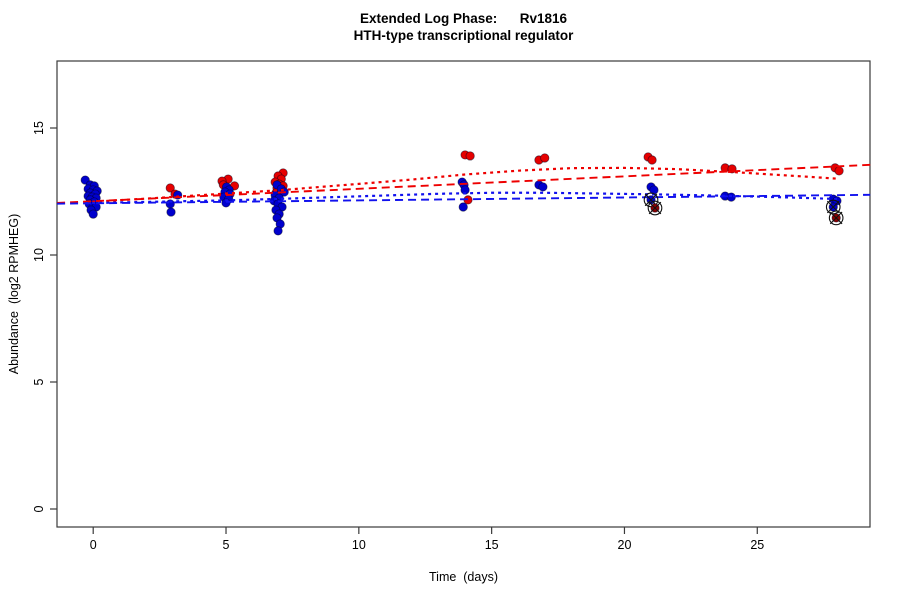 This screenshot has height=600, width=900. I want to click on x-tick-label: 0, so click(93, 545).